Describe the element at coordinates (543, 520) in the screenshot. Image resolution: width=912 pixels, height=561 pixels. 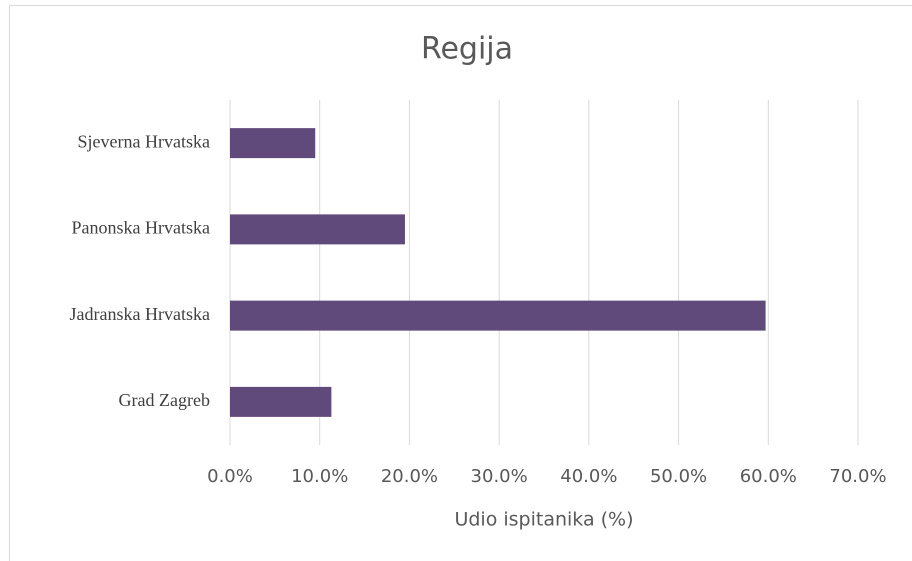
I see `x-axis-title: Udio ispitanika (%)` at that location.